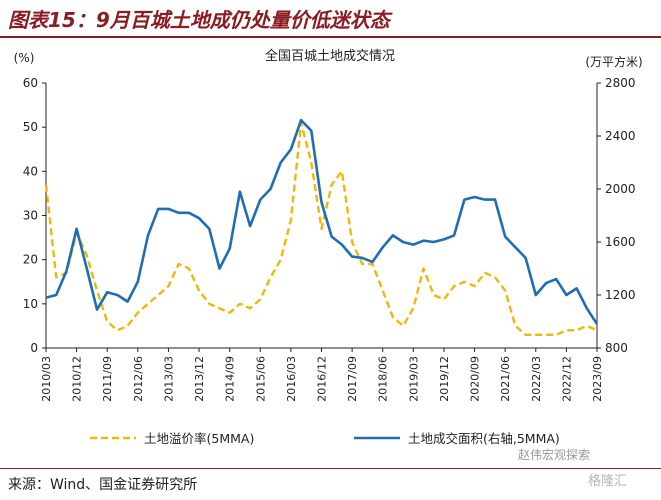  What do you see at coordinates (230, 379) in the screenshot?
I see `x-tick-label: 2014/09` at bounding box center [230, 379].